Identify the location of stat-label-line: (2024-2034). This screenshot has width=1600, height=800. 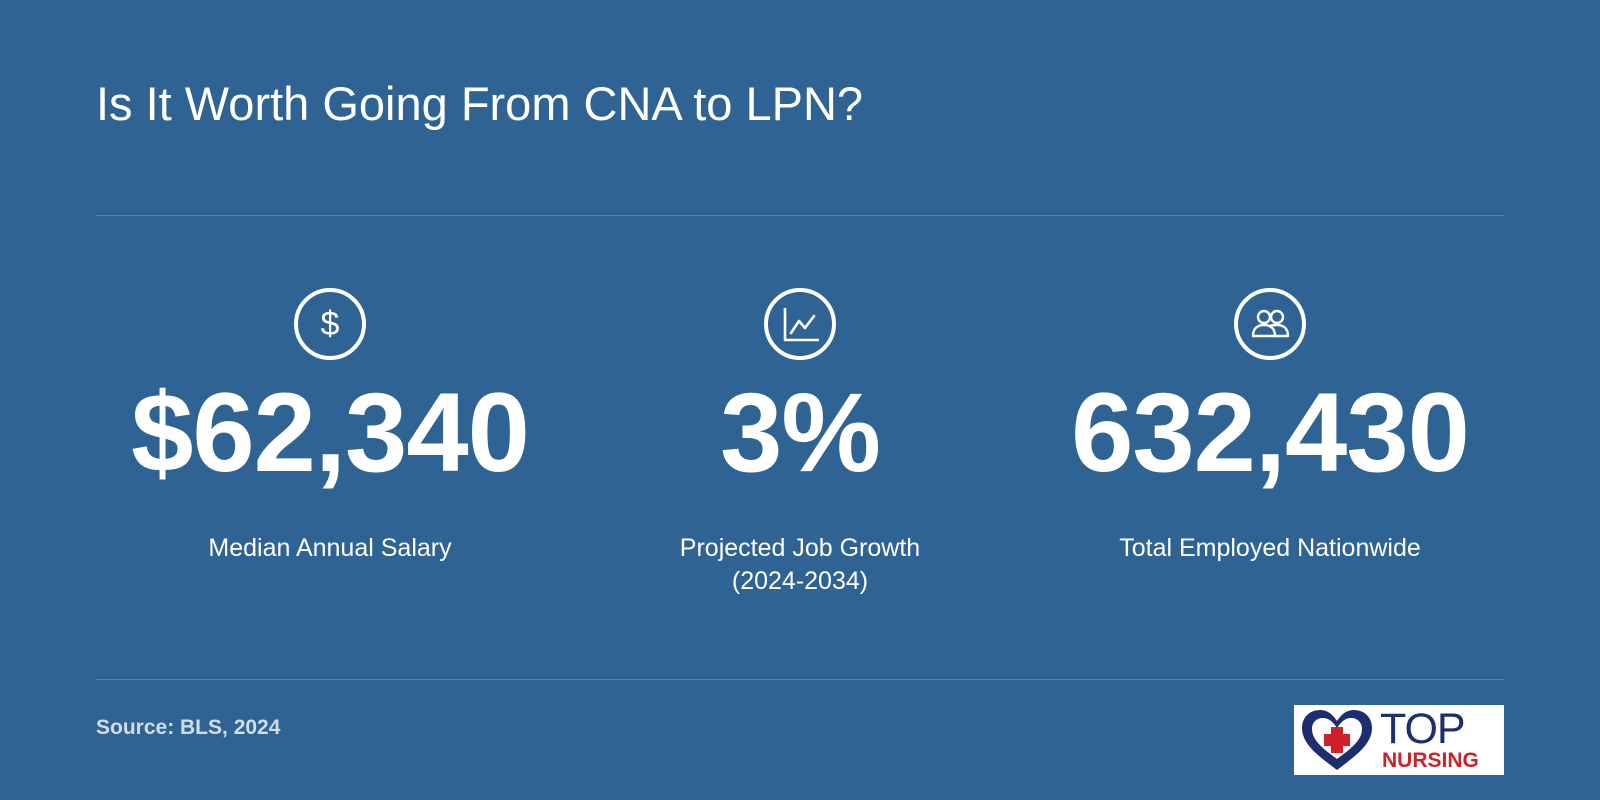
(800, 581).